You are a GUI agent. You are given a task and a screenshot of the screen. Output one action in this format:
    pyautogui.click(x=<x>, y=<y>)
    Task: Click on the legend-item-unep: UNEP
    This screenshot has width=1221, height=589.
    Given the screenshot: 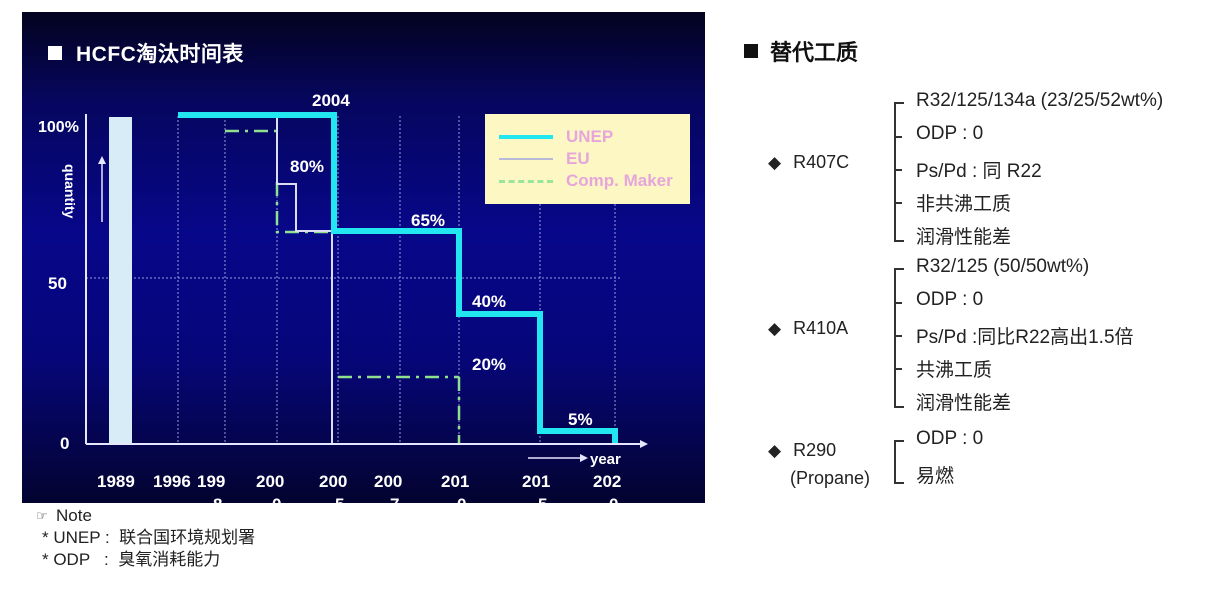 What is the action you would take?
    pyautogui.click(x=556, y=137)
    